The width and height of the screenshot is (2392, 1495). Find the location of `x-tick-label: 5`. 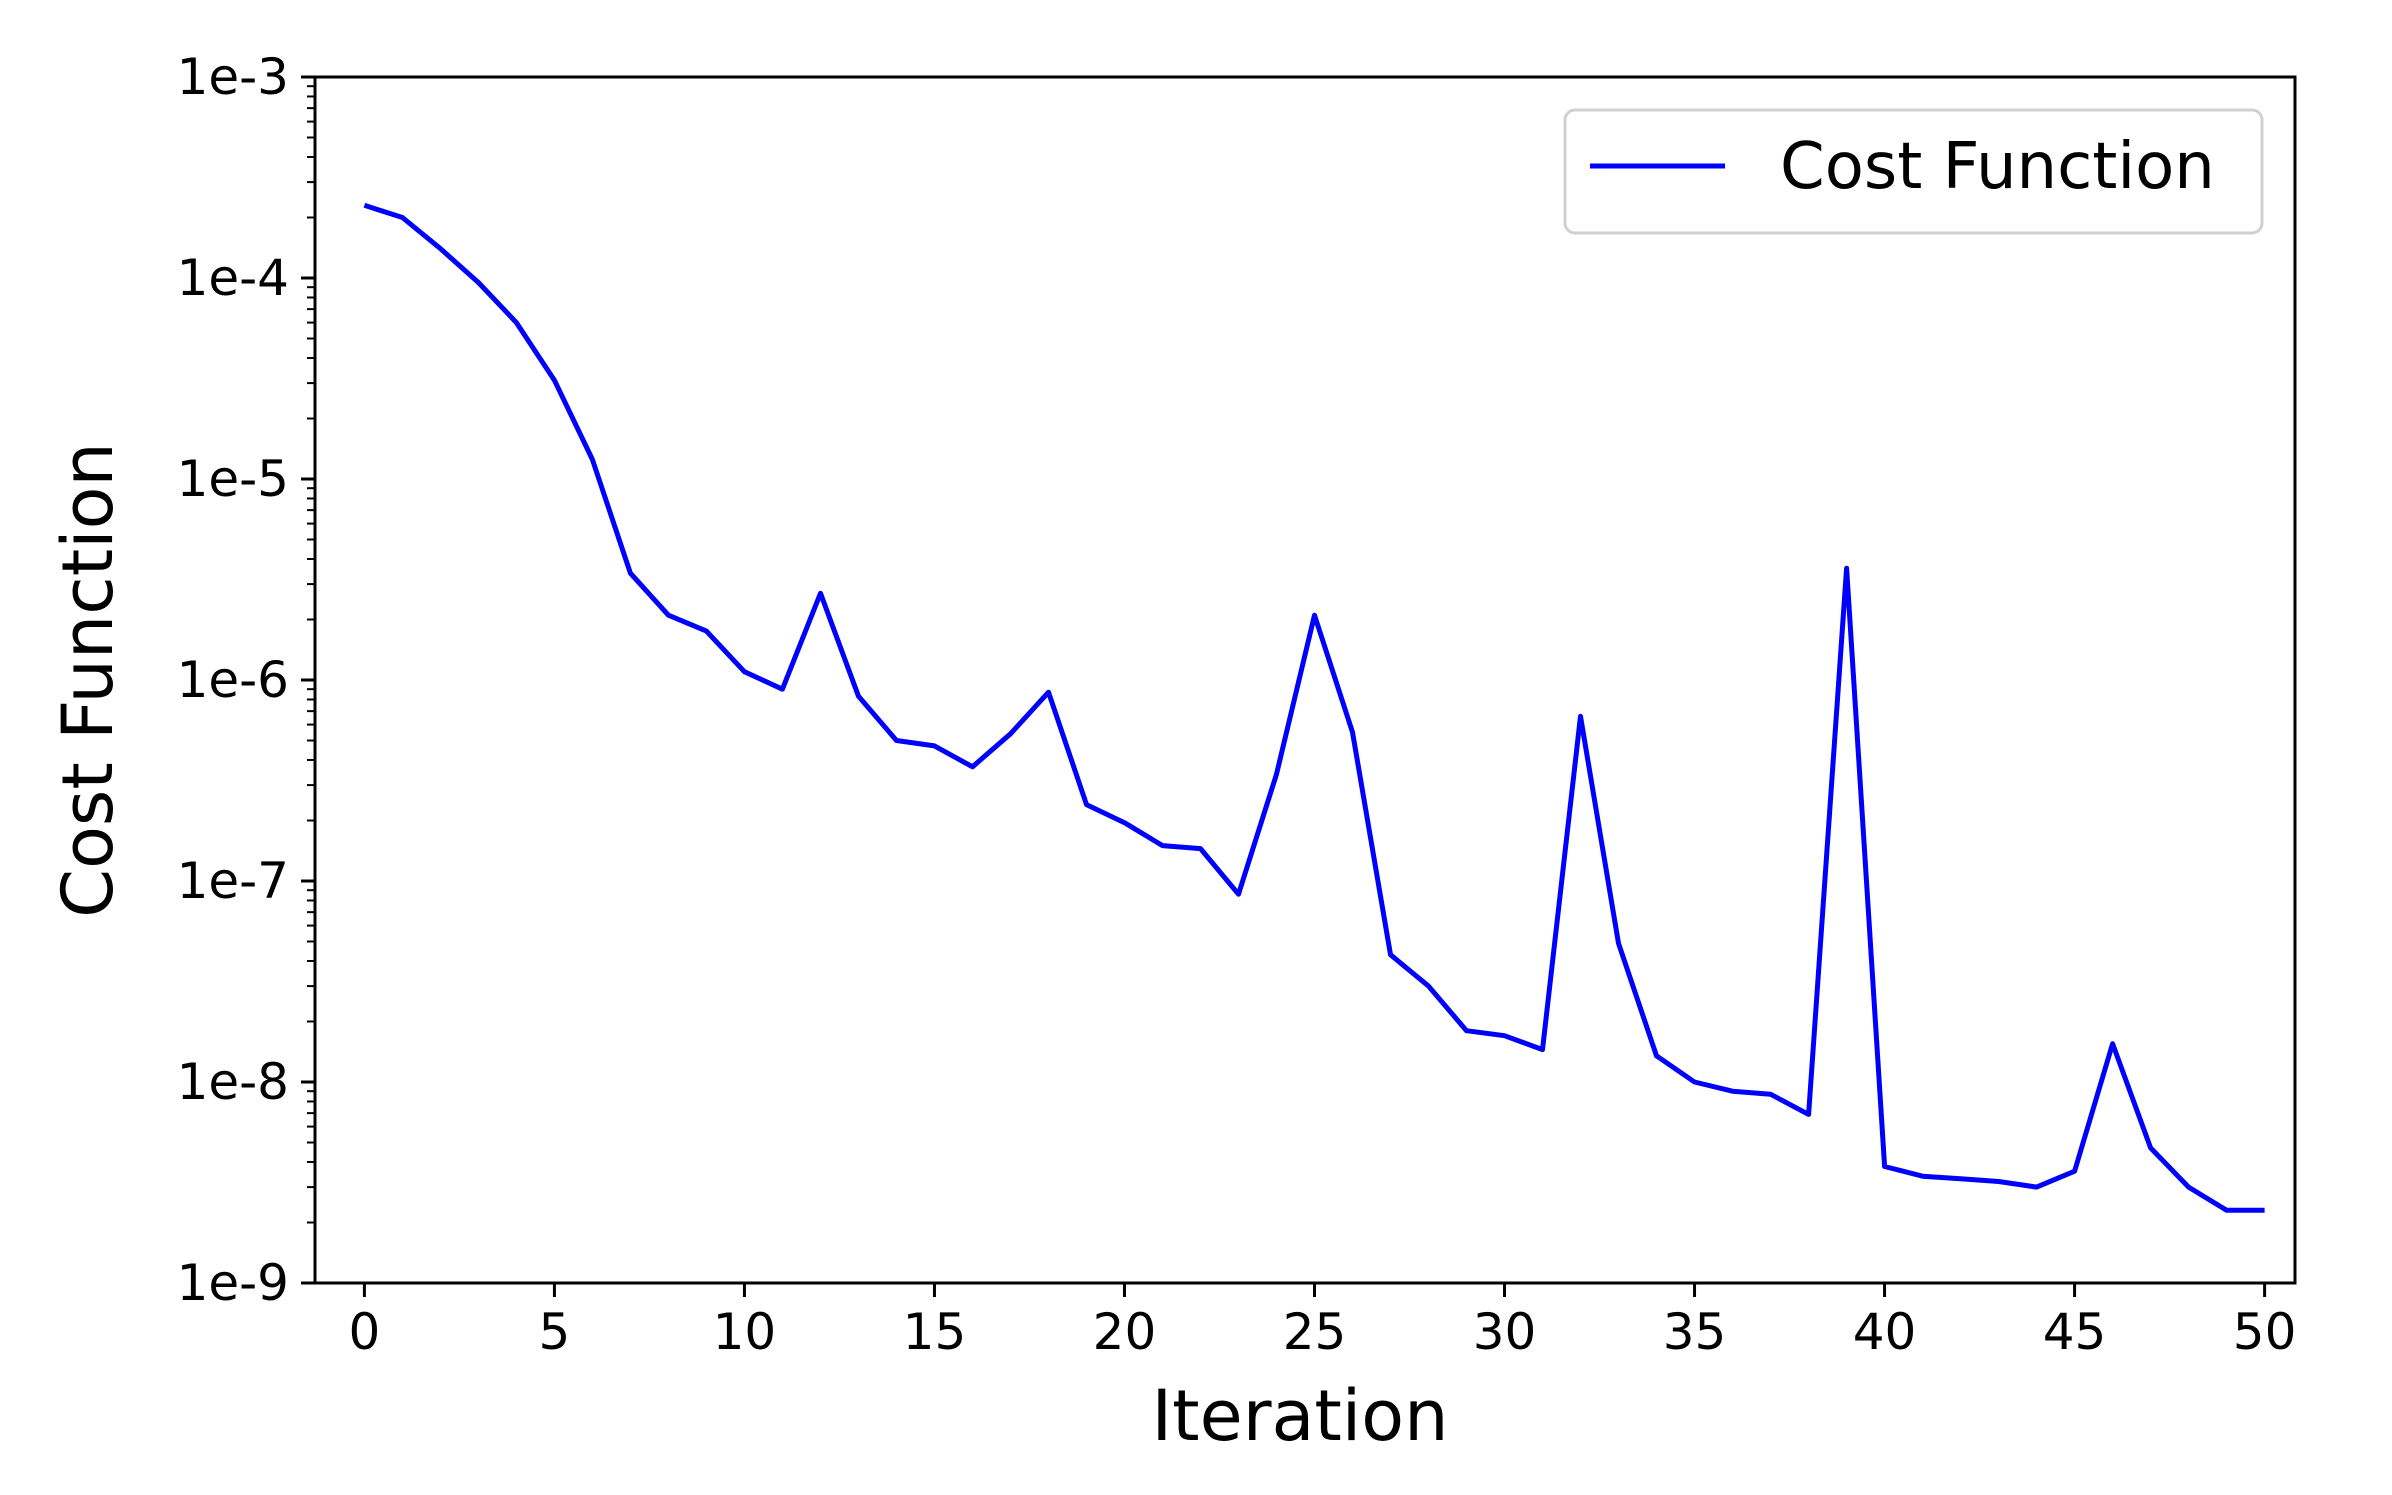

x-tick-label: 5 is located at coordinates (555, 1332).